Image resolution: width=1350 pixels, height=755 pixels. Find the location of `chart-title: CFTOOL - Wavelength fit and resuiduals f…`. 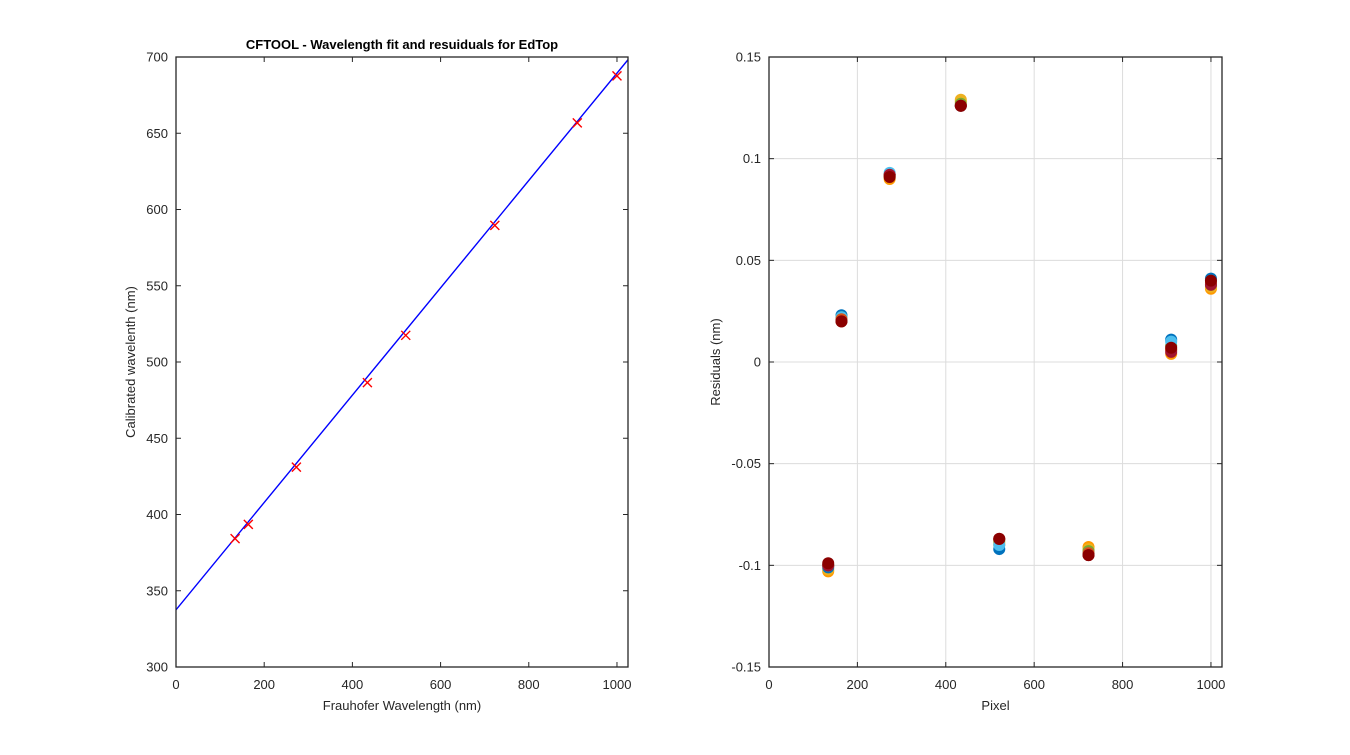

chart-title: CFTOOL - Wavelength fit and resuiduals f… is located at coordinates (402, 44).